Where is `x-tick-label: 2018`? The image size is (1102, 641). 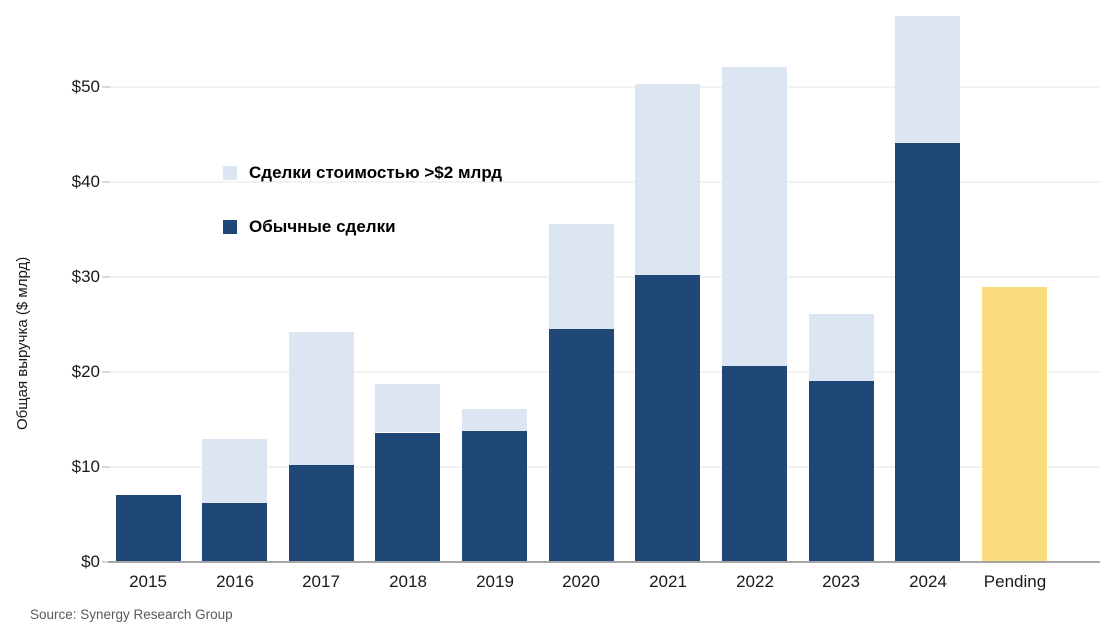
x-tick-label: 2018 is located at coordinates (408, 581).